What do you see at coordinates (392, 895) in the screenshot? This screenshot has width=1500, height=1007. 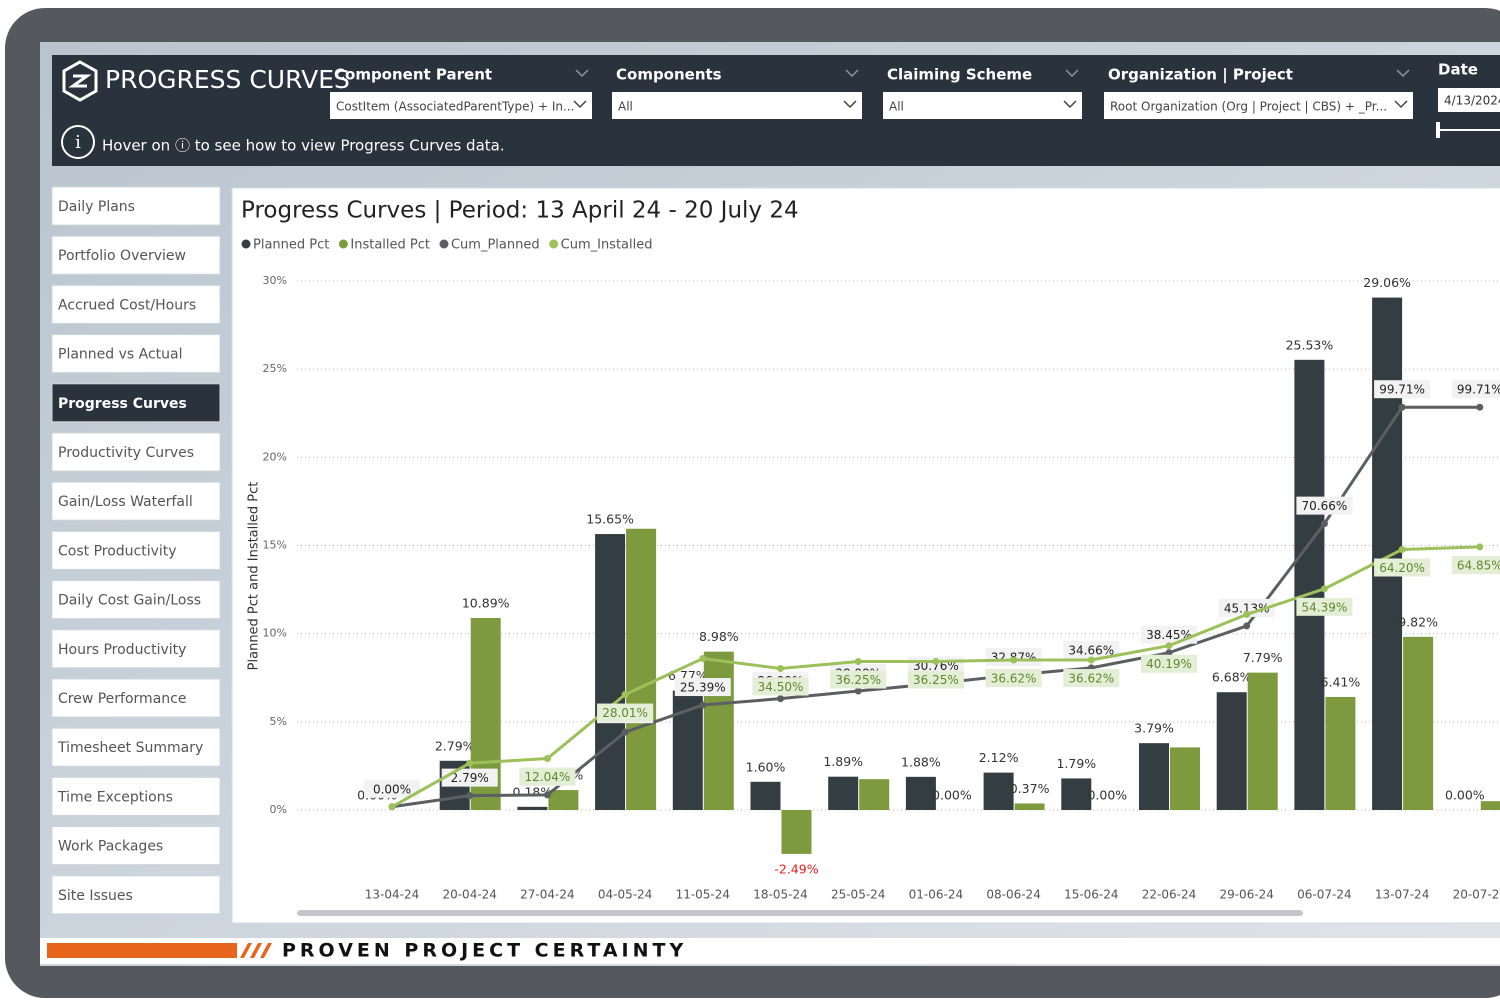 I see `x-tick-label: 13-04-24` at bounding box center [392, 895].